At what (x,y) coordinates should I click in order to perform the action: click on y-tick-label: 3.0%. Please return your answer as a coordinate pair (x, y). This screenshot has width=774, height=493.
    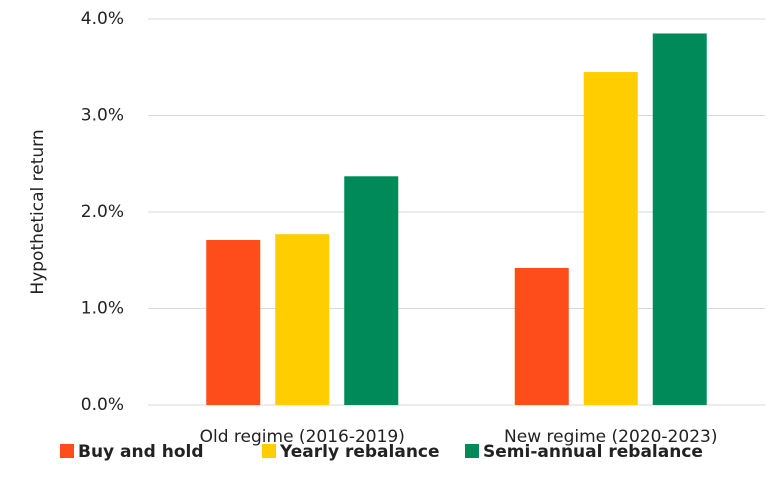
    Looking at the image, I should click on (102, 116).